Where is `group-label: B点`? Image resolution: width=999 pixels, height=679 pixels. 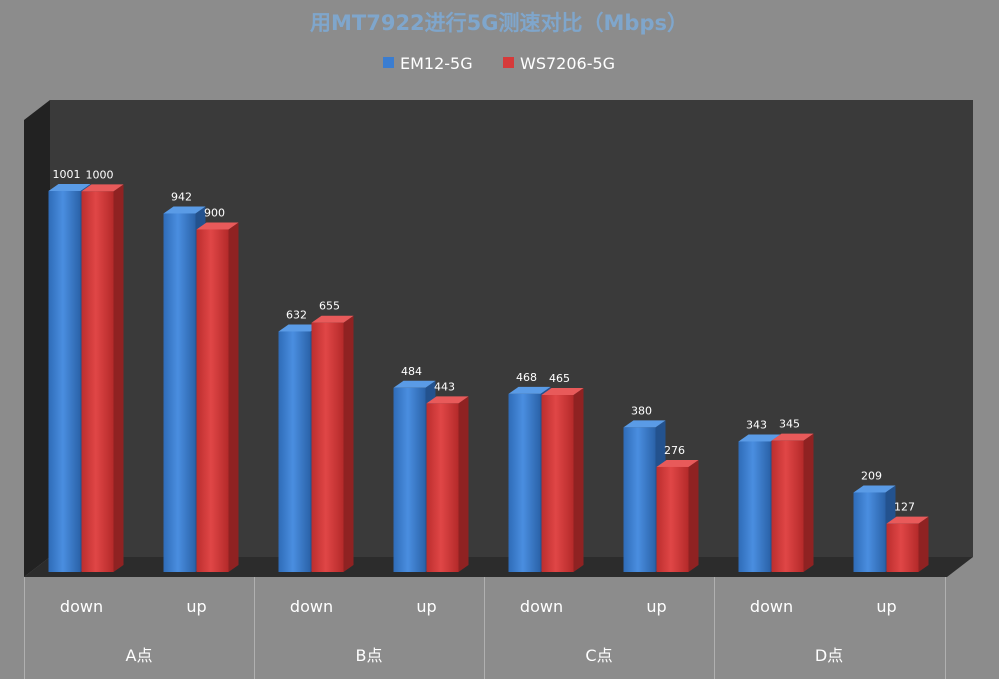 group-label: B点 is located at coordinates (369, 655).